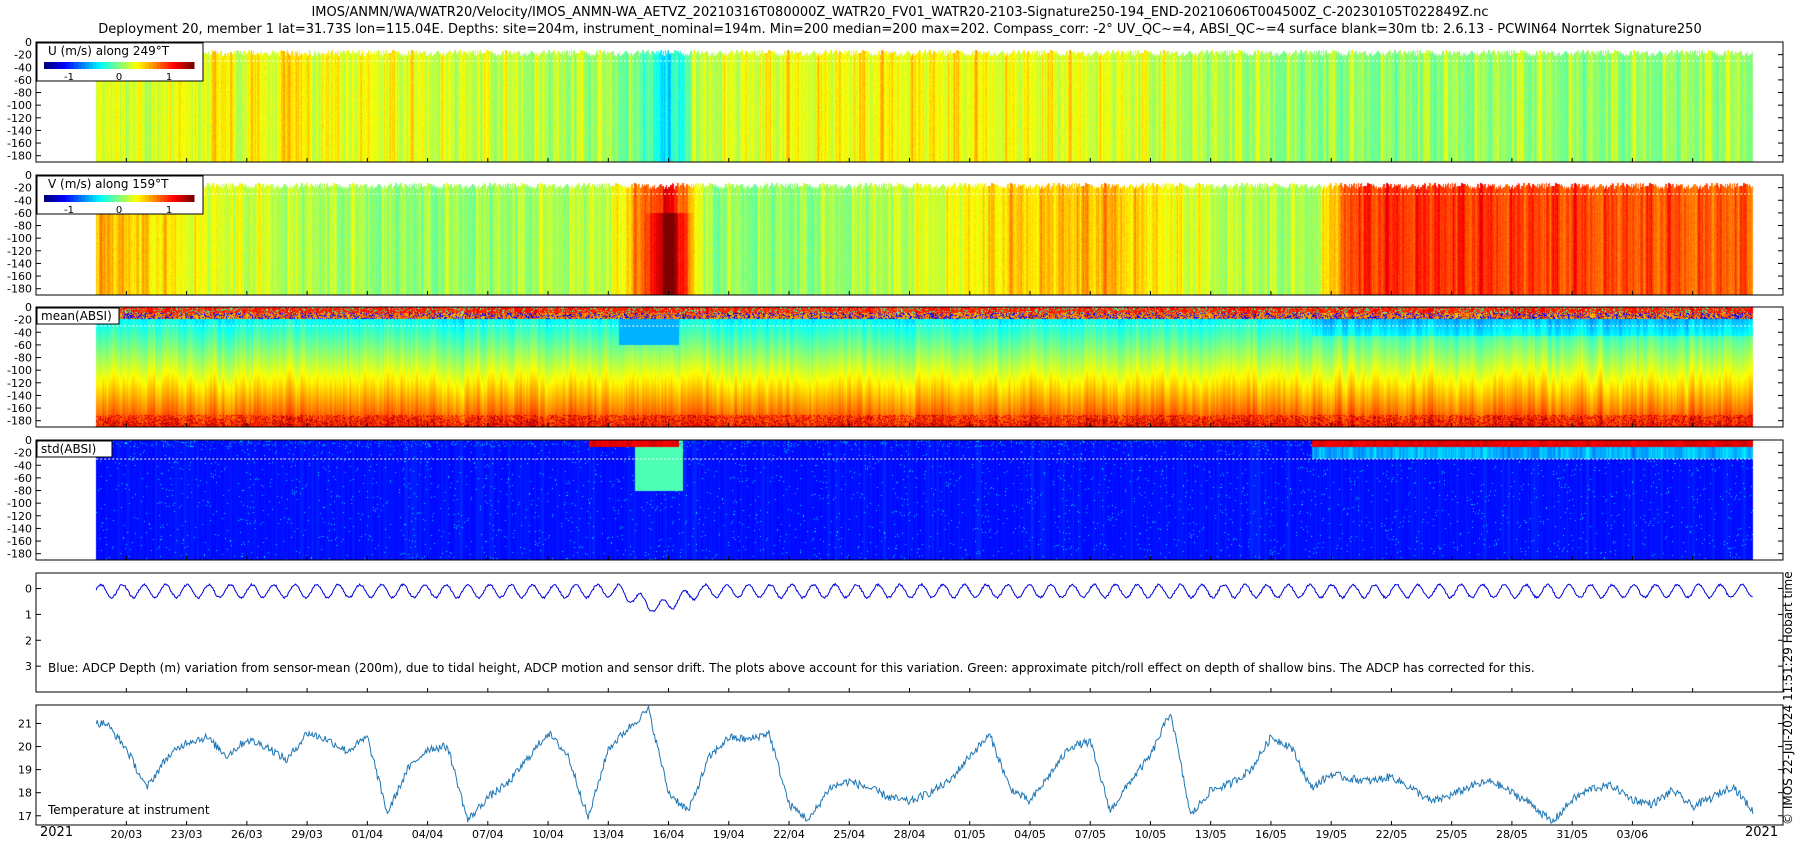 This screenshot has height=850, width=1800. What do you see at coordinates (367, 834) in the screenshot?
I see `x-tick-label: 01/04` at bounding box center [367, 834].